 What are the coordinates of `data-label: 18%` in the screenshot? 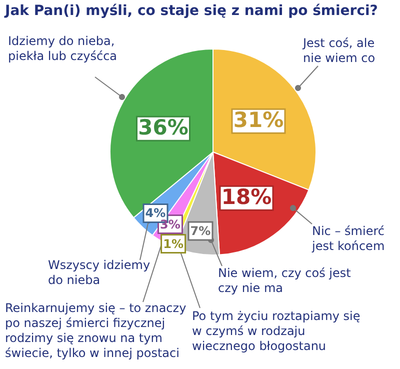 It's located at (246, 197).